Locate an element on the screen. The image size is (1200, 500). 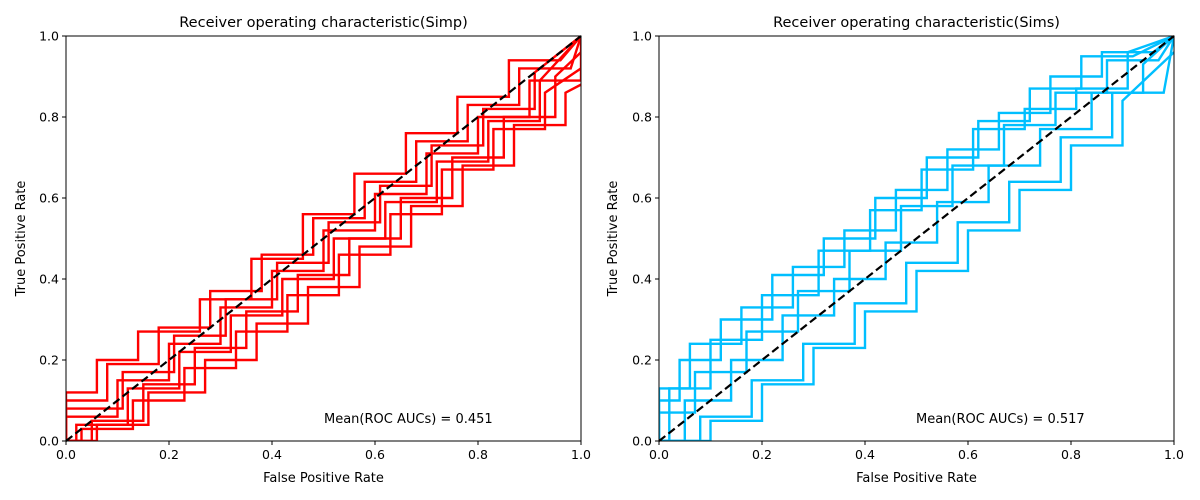
sims-x-tick-label: 0.2 is located at coordinates (762, 454).